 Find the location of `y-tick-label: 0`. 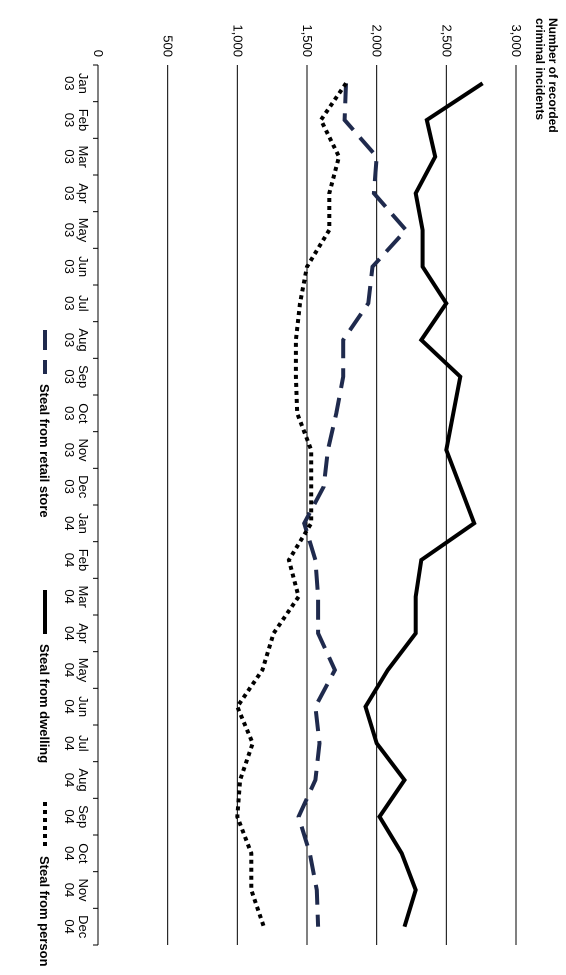

y-tick-label: 0 is located at coordinates (98, 53).